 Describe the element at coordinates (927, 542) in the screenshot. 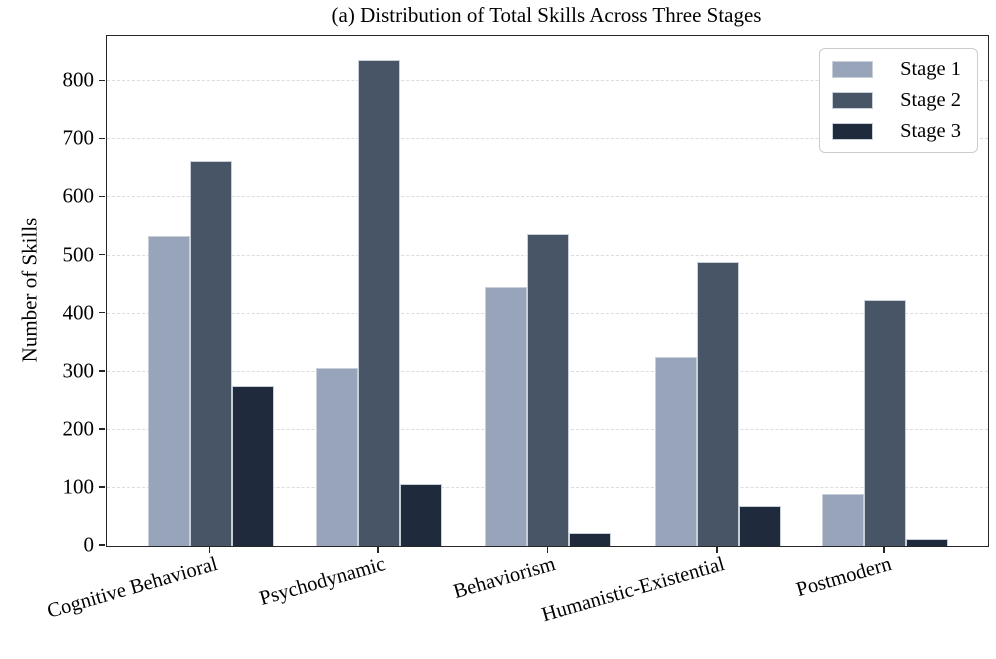

I see `bar-stage-3-postmodern` at that location.